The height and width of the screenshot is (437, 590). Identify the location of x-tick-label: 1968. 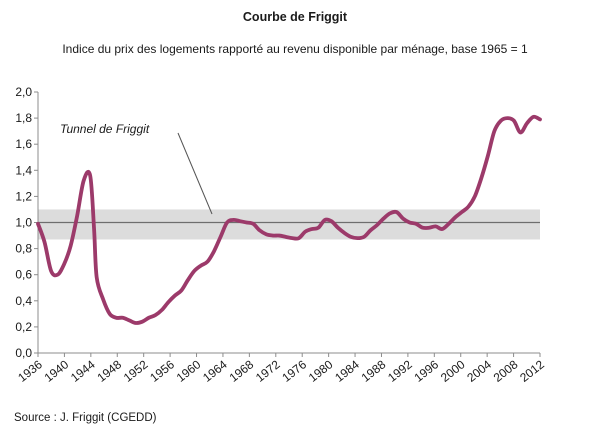
(242, 371).